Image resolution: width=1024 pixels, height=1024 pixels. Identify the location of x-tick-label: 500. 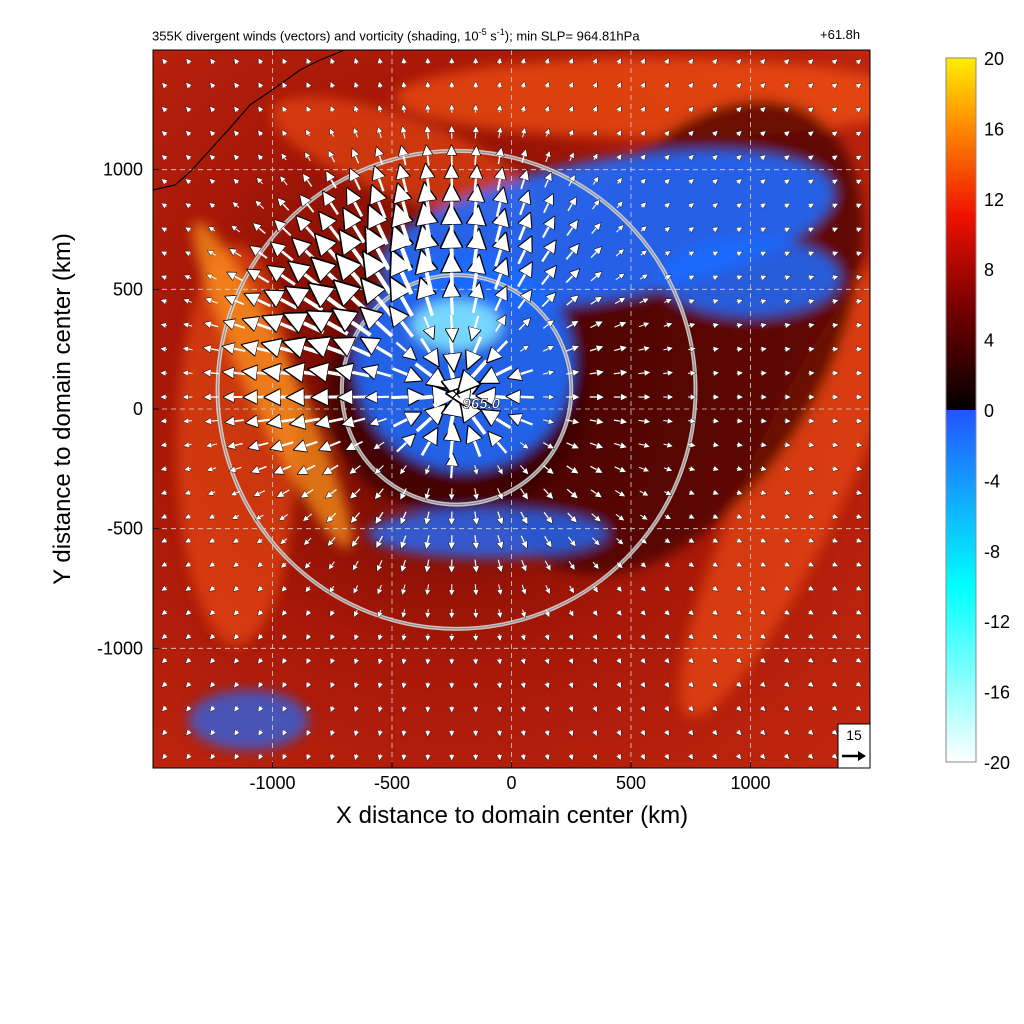
(631, 783).